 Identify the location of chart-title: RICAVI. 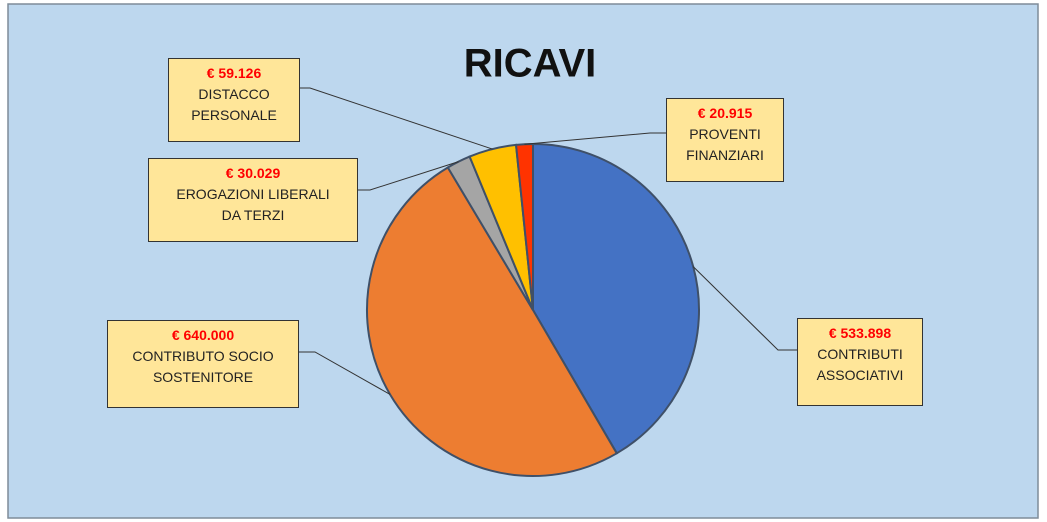
(530, 64).